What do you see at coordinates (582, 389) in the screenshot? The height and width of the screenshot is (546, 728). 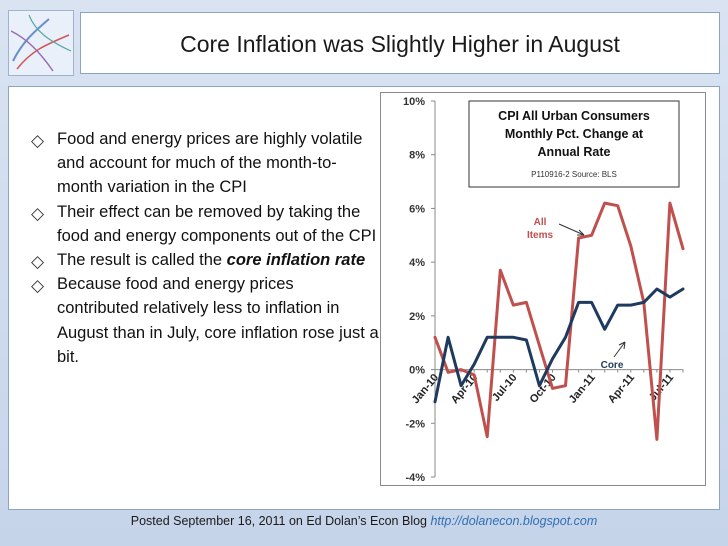 I see `x-tick-label: Jan-11` at bounding box center [582, 389].